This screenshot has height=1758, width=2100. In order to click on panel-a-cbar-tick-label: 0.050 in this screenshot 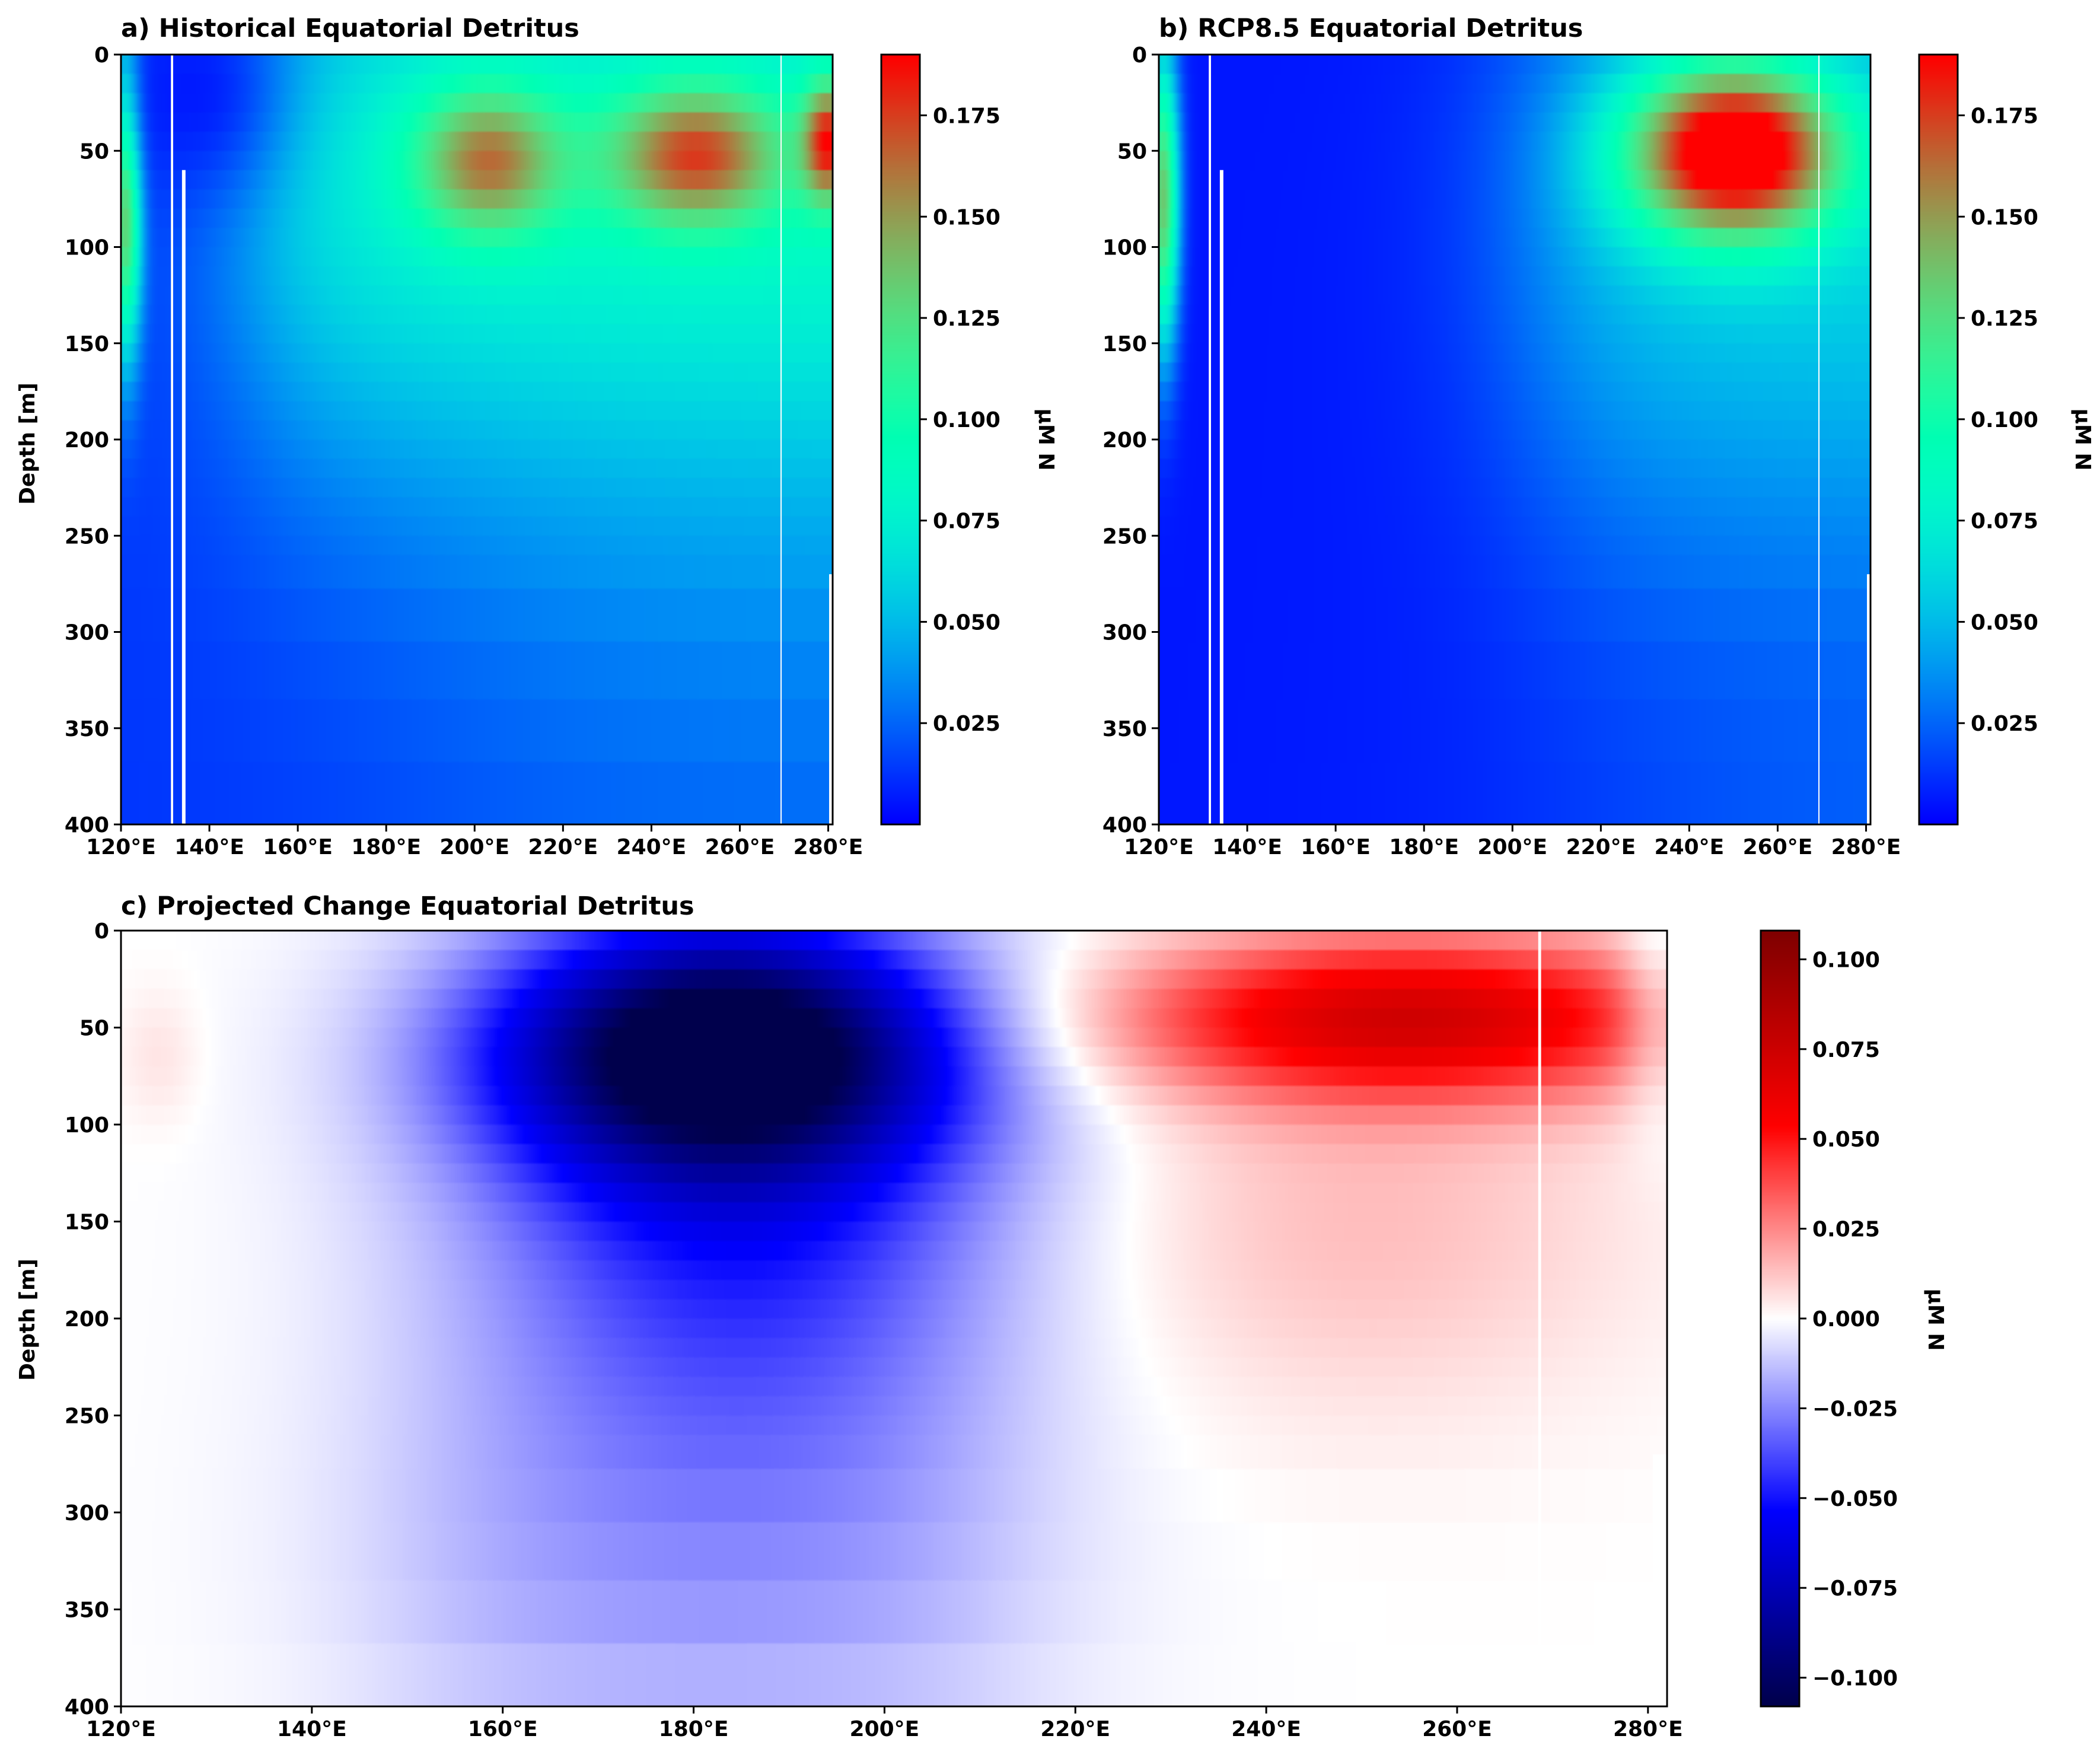, I will do `click(967, 622)`.